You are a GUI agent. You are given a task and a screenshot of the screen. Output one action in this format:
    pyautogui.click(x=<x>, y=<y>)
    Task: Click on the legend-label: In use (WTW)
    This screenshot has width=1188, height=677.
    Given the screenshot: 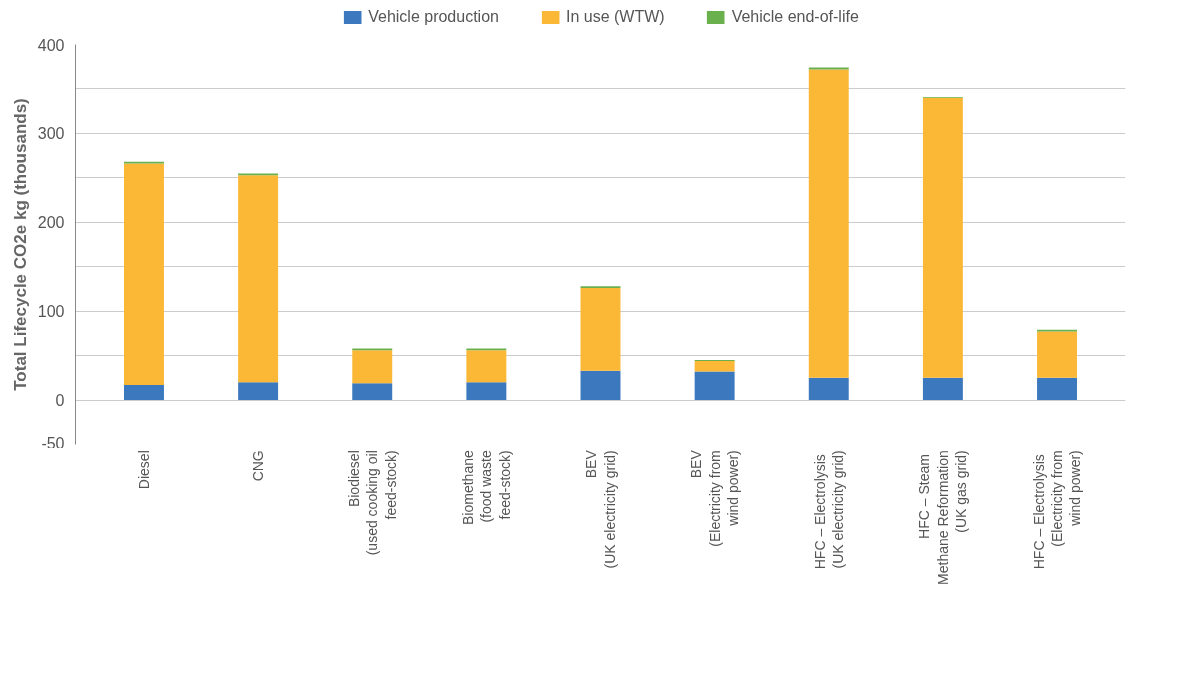 What is the action you would take?
    pyautogui.click(x=615, y=17)
    